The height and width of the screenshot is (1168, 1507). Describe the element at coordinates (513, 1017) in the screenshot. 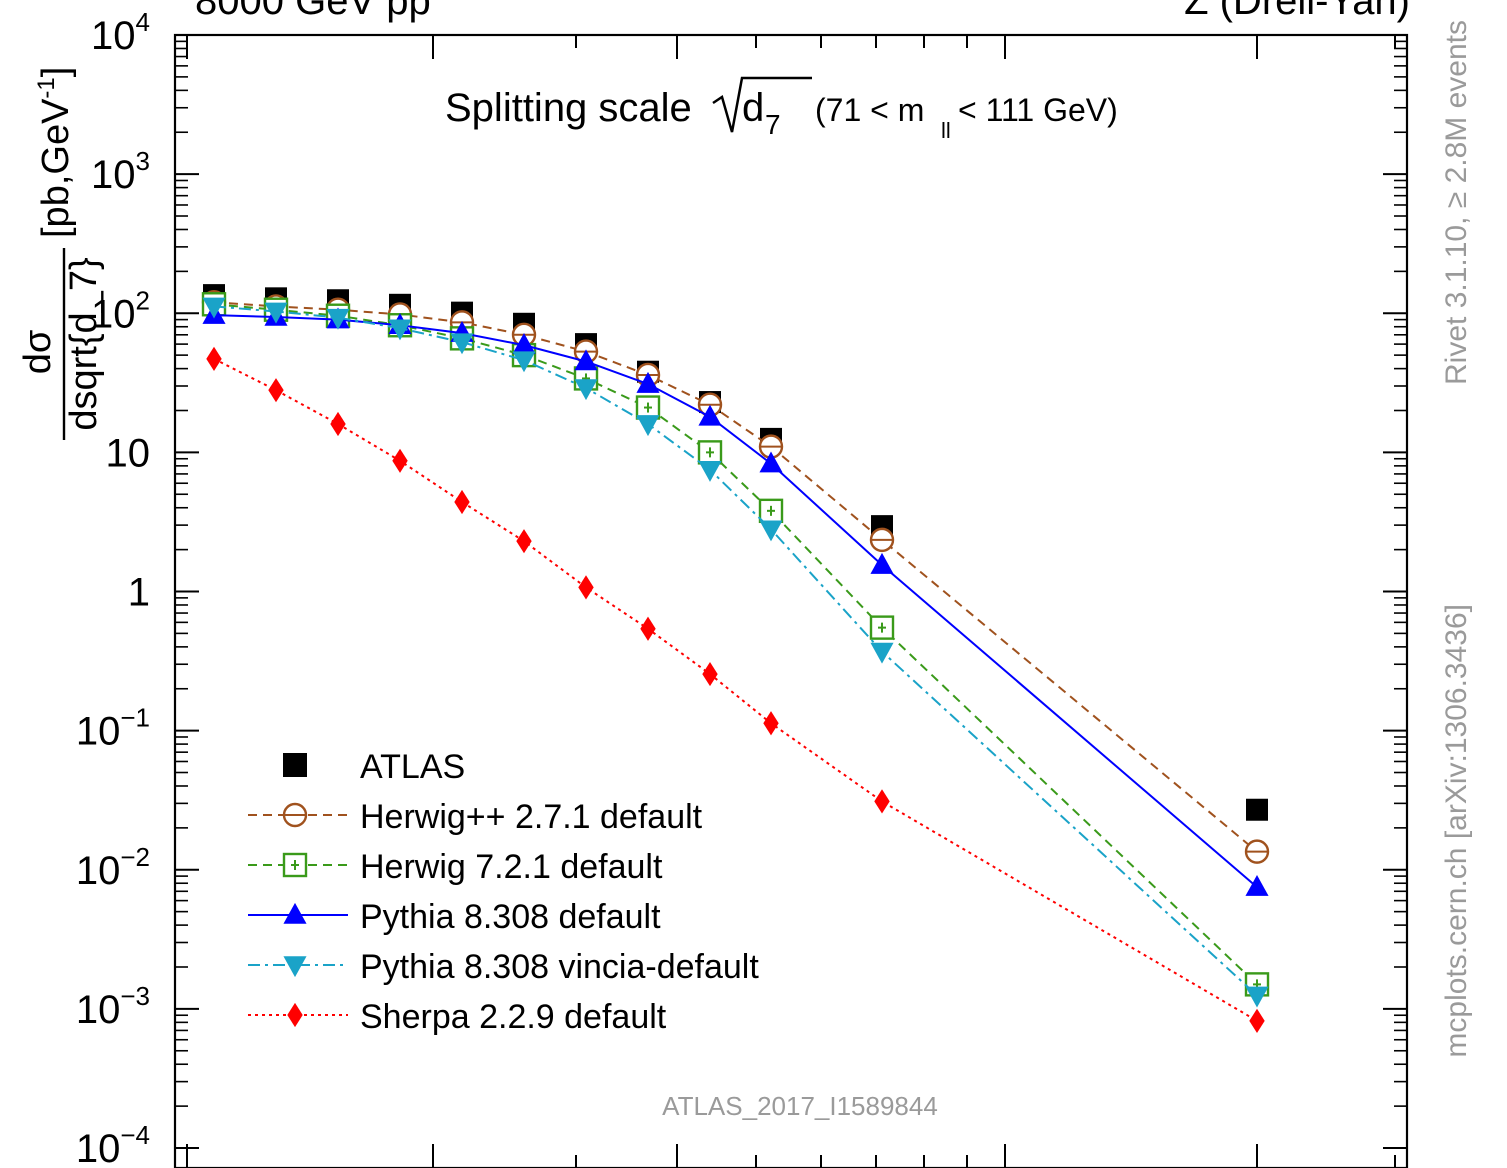

I see `legend-label: Sherpa 2.2.9 default` at that location.